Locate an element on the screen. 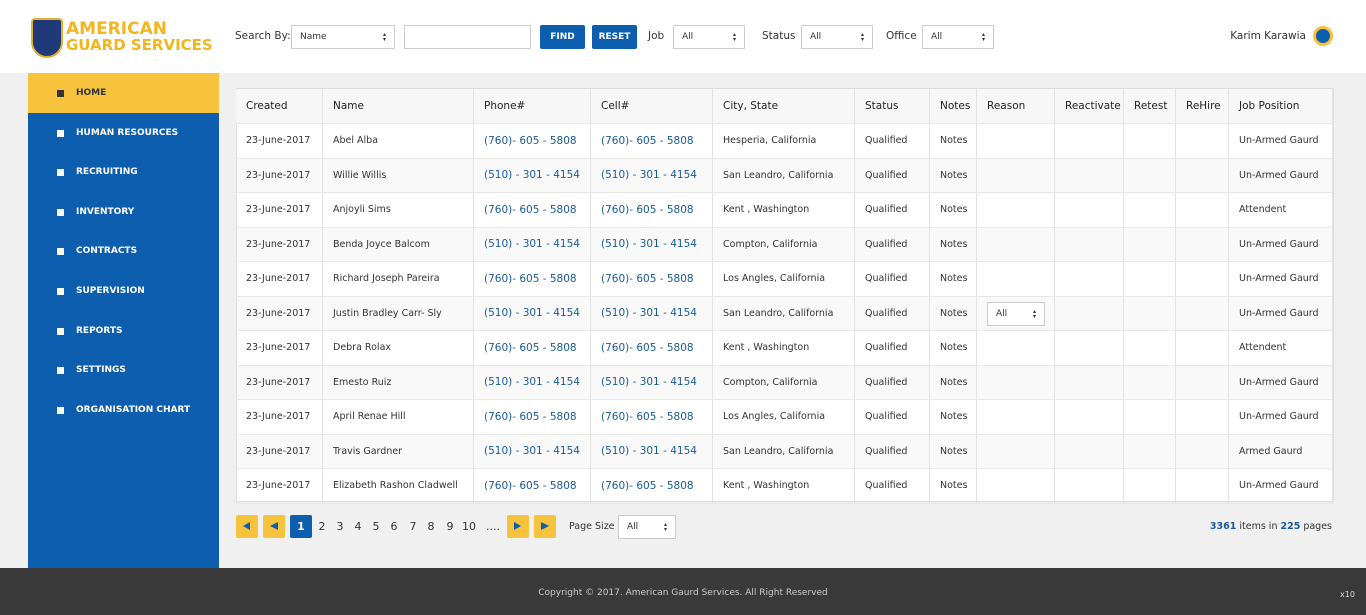 The image size is (1366, 615). page-link: 5 is located at coordinates (376, 526).